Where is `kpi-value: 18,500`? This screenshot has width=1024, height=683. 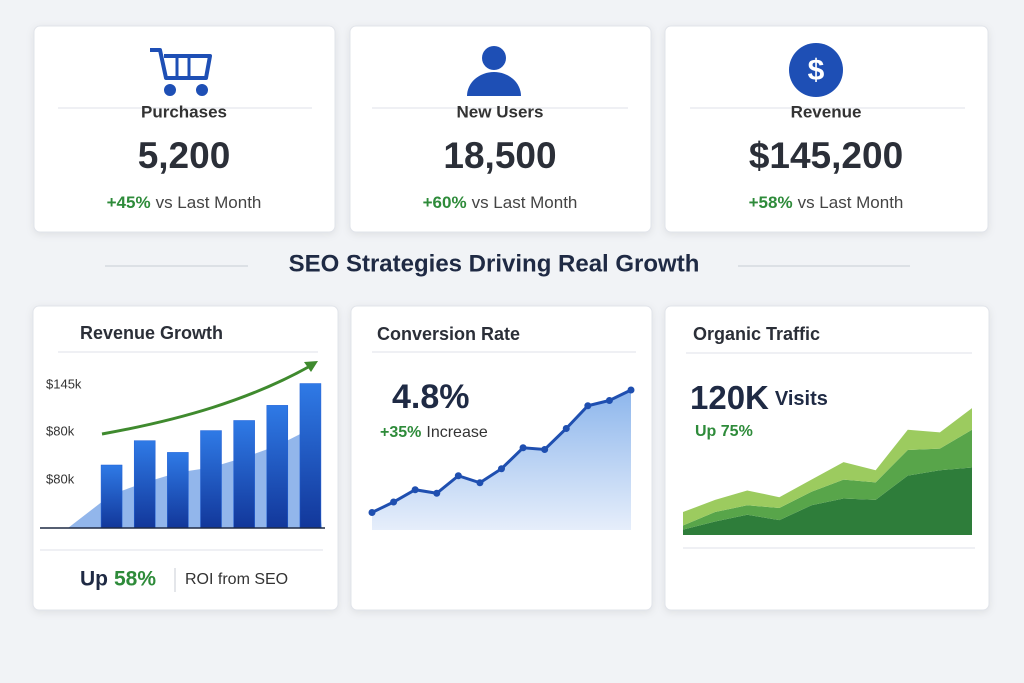
kpi-value: 18,500 is located at coordinates (499, 155).